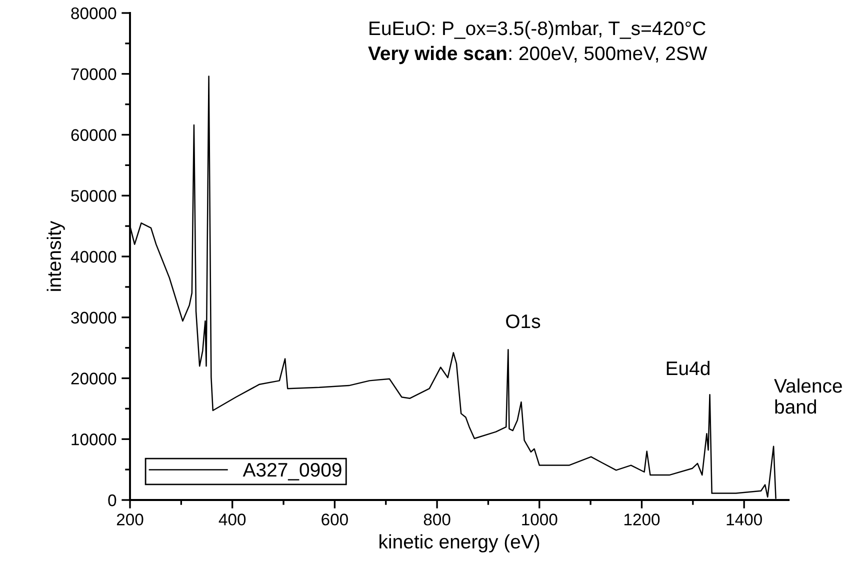  Describe the element at coordinates (538, 30) in the screenshot. I see `chart-title: EuEuO: P_ox=3.5(-8)mbar, T_s=420°C` at that location.